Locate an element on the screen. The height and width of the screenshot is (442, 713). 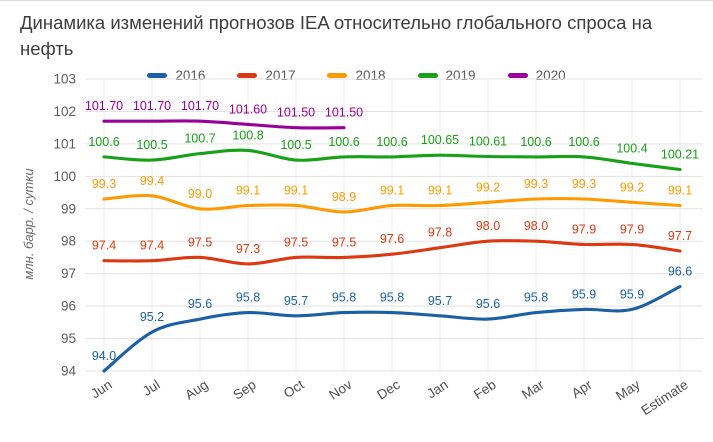
x-tick-label: Dec is located at coordinates (388, 390).